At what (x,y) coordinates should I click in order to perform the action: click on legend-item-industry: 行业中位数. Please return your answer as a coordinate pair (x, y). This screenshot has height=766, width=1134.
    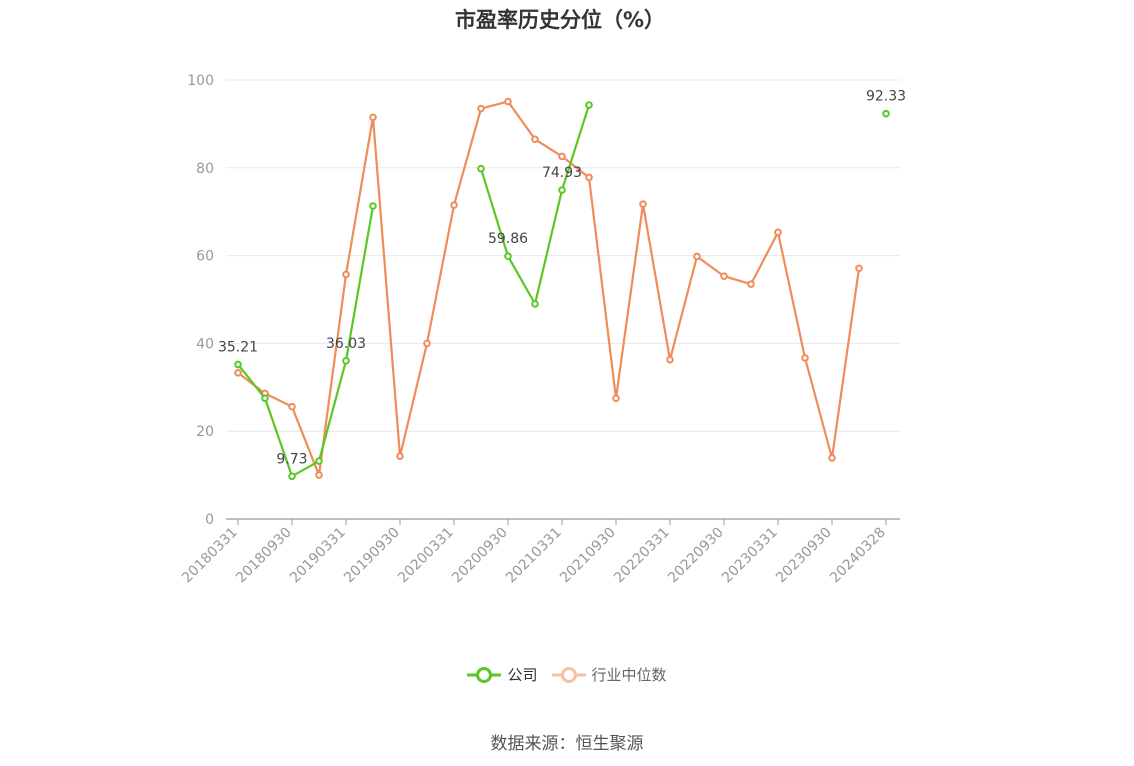
    Looking at the image, I should click on (609, 674).